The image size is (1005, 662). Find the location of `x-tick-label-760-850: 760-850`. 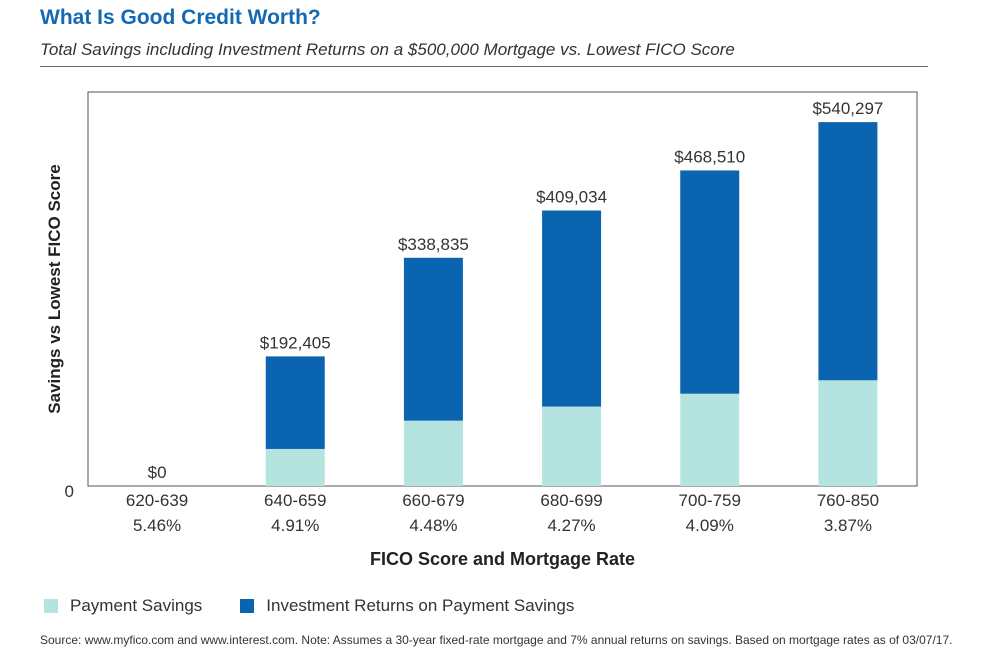

x-tick-label-760-850: 760-850 is located at coordinates (848, 500).